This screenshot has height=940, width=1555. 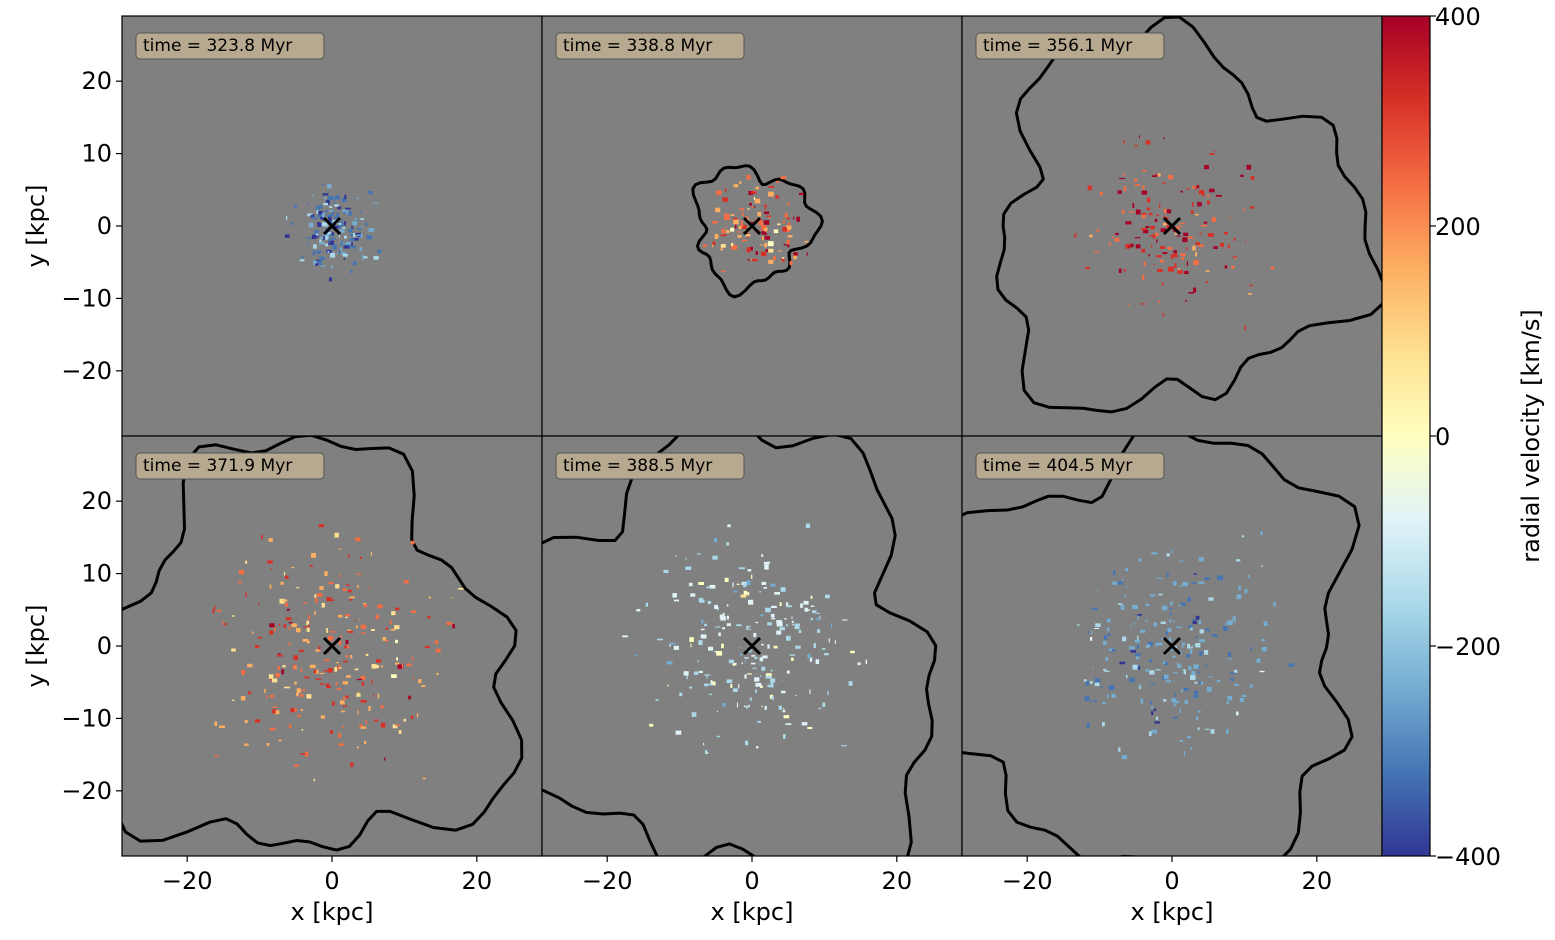 What do you see at coordinates (104, 226) in the screenshot?
I see `y-tick-label: 0` at bounding box center [104, 226].